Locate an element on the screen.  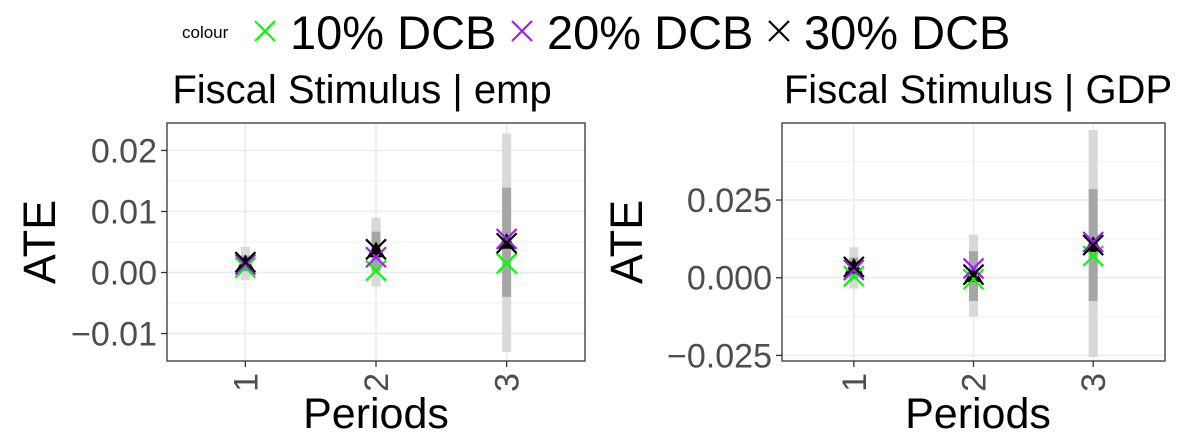
y-tick-label: 0.01 is located at coordinates (124, 212).